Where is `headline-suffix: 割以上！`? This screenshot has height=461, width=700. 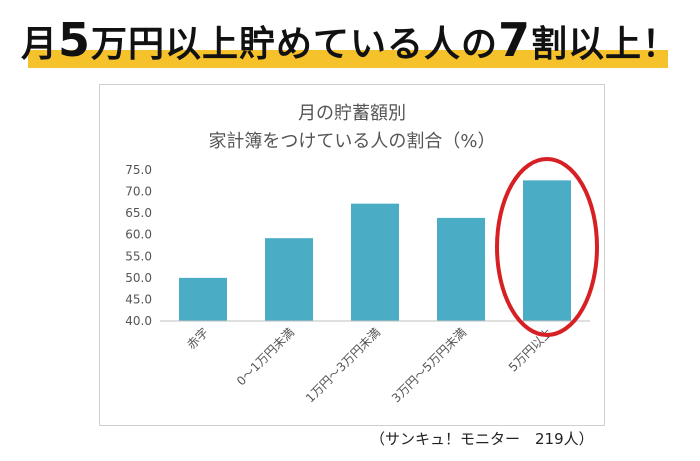 headline-suffix: 割以上！ is located at coordinates (605, 44).